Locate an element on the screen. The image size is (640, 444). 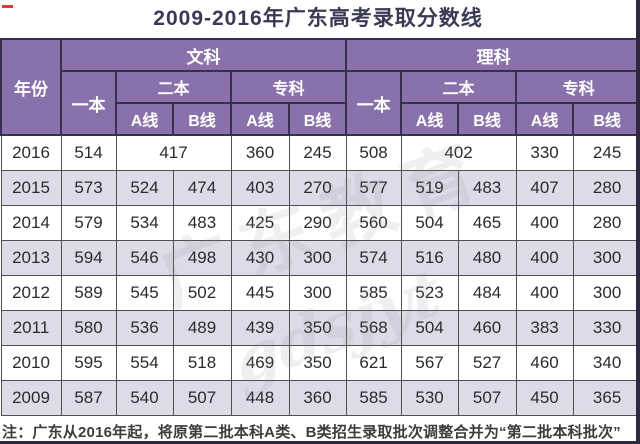
score-cell: 504 is located at coordinates (429, 223).